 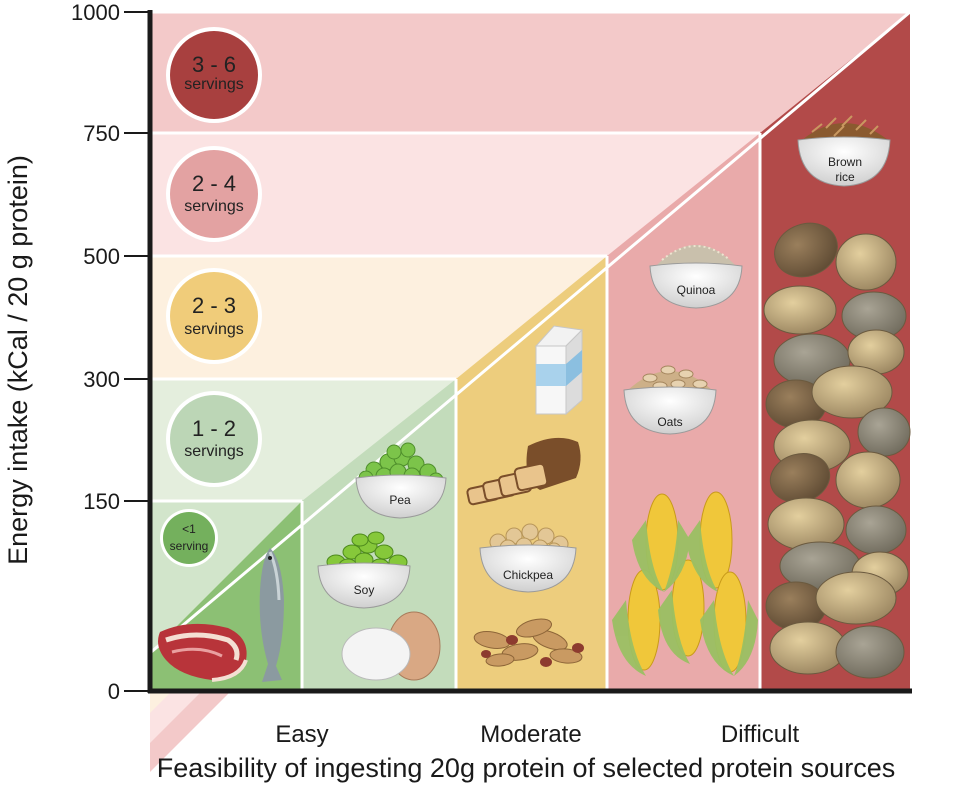 I want to click on x-tick-easy: Easy, so click(x=301, y=734).